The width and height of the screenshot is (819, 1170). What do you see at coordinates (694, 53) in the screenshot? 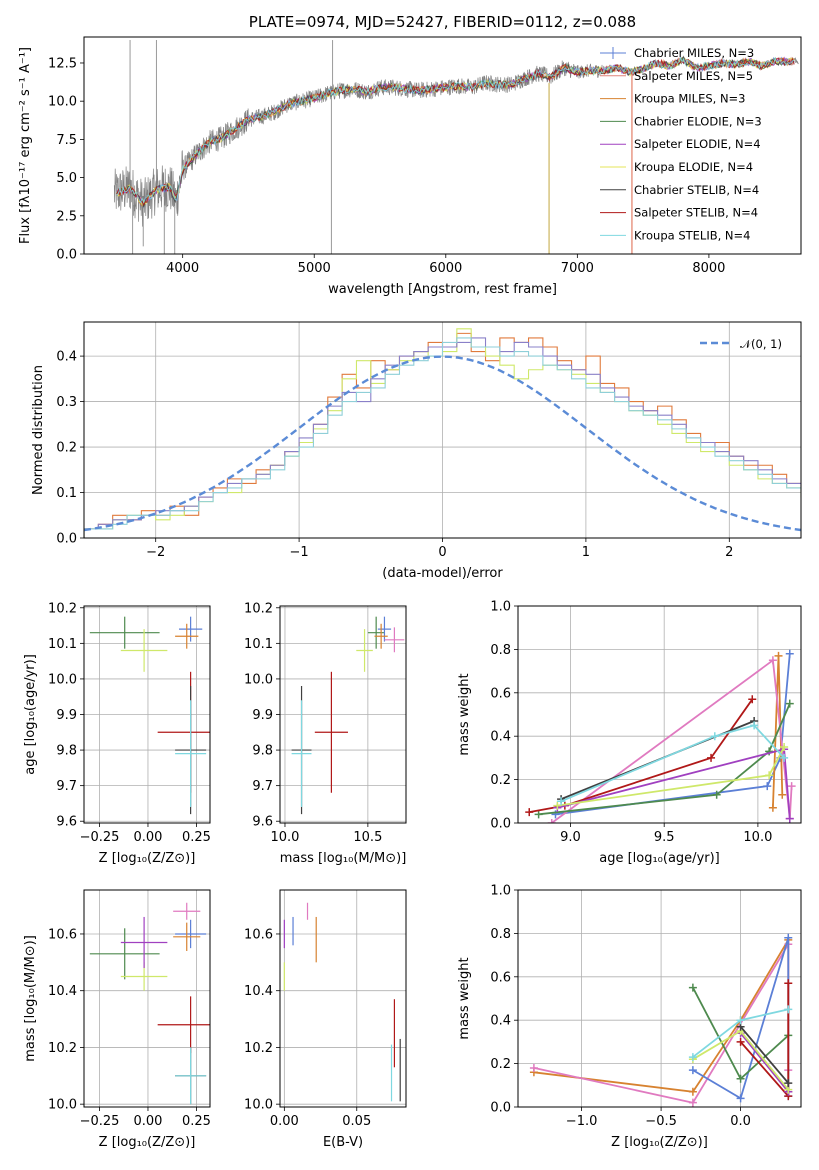
I see `legend-label: Chabrier MILES, NSSP=3` at bounding box center [694, 53].